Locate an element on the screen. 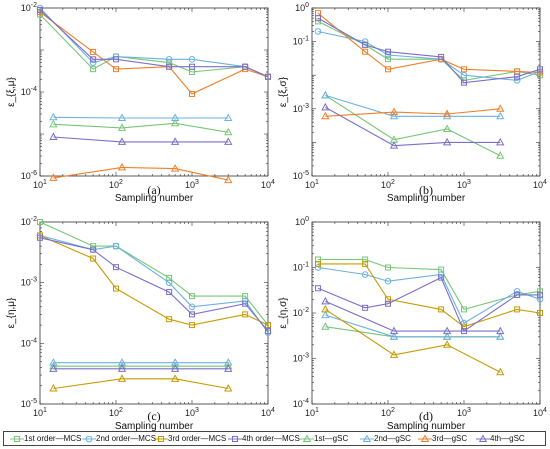  legend-item: 1st—gSC is located at coordinates (324, 438).